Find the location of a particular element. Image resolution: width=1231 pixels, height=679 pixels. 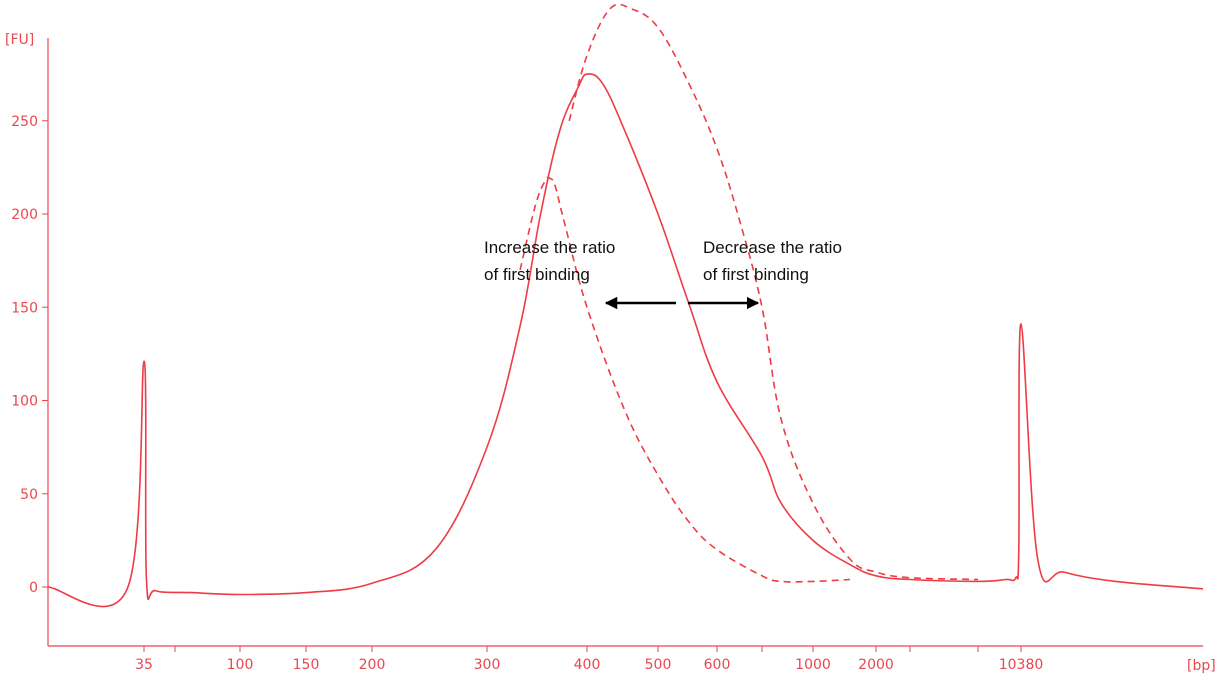

x-tick-label: 1000 is located at coordinates (813, 665).